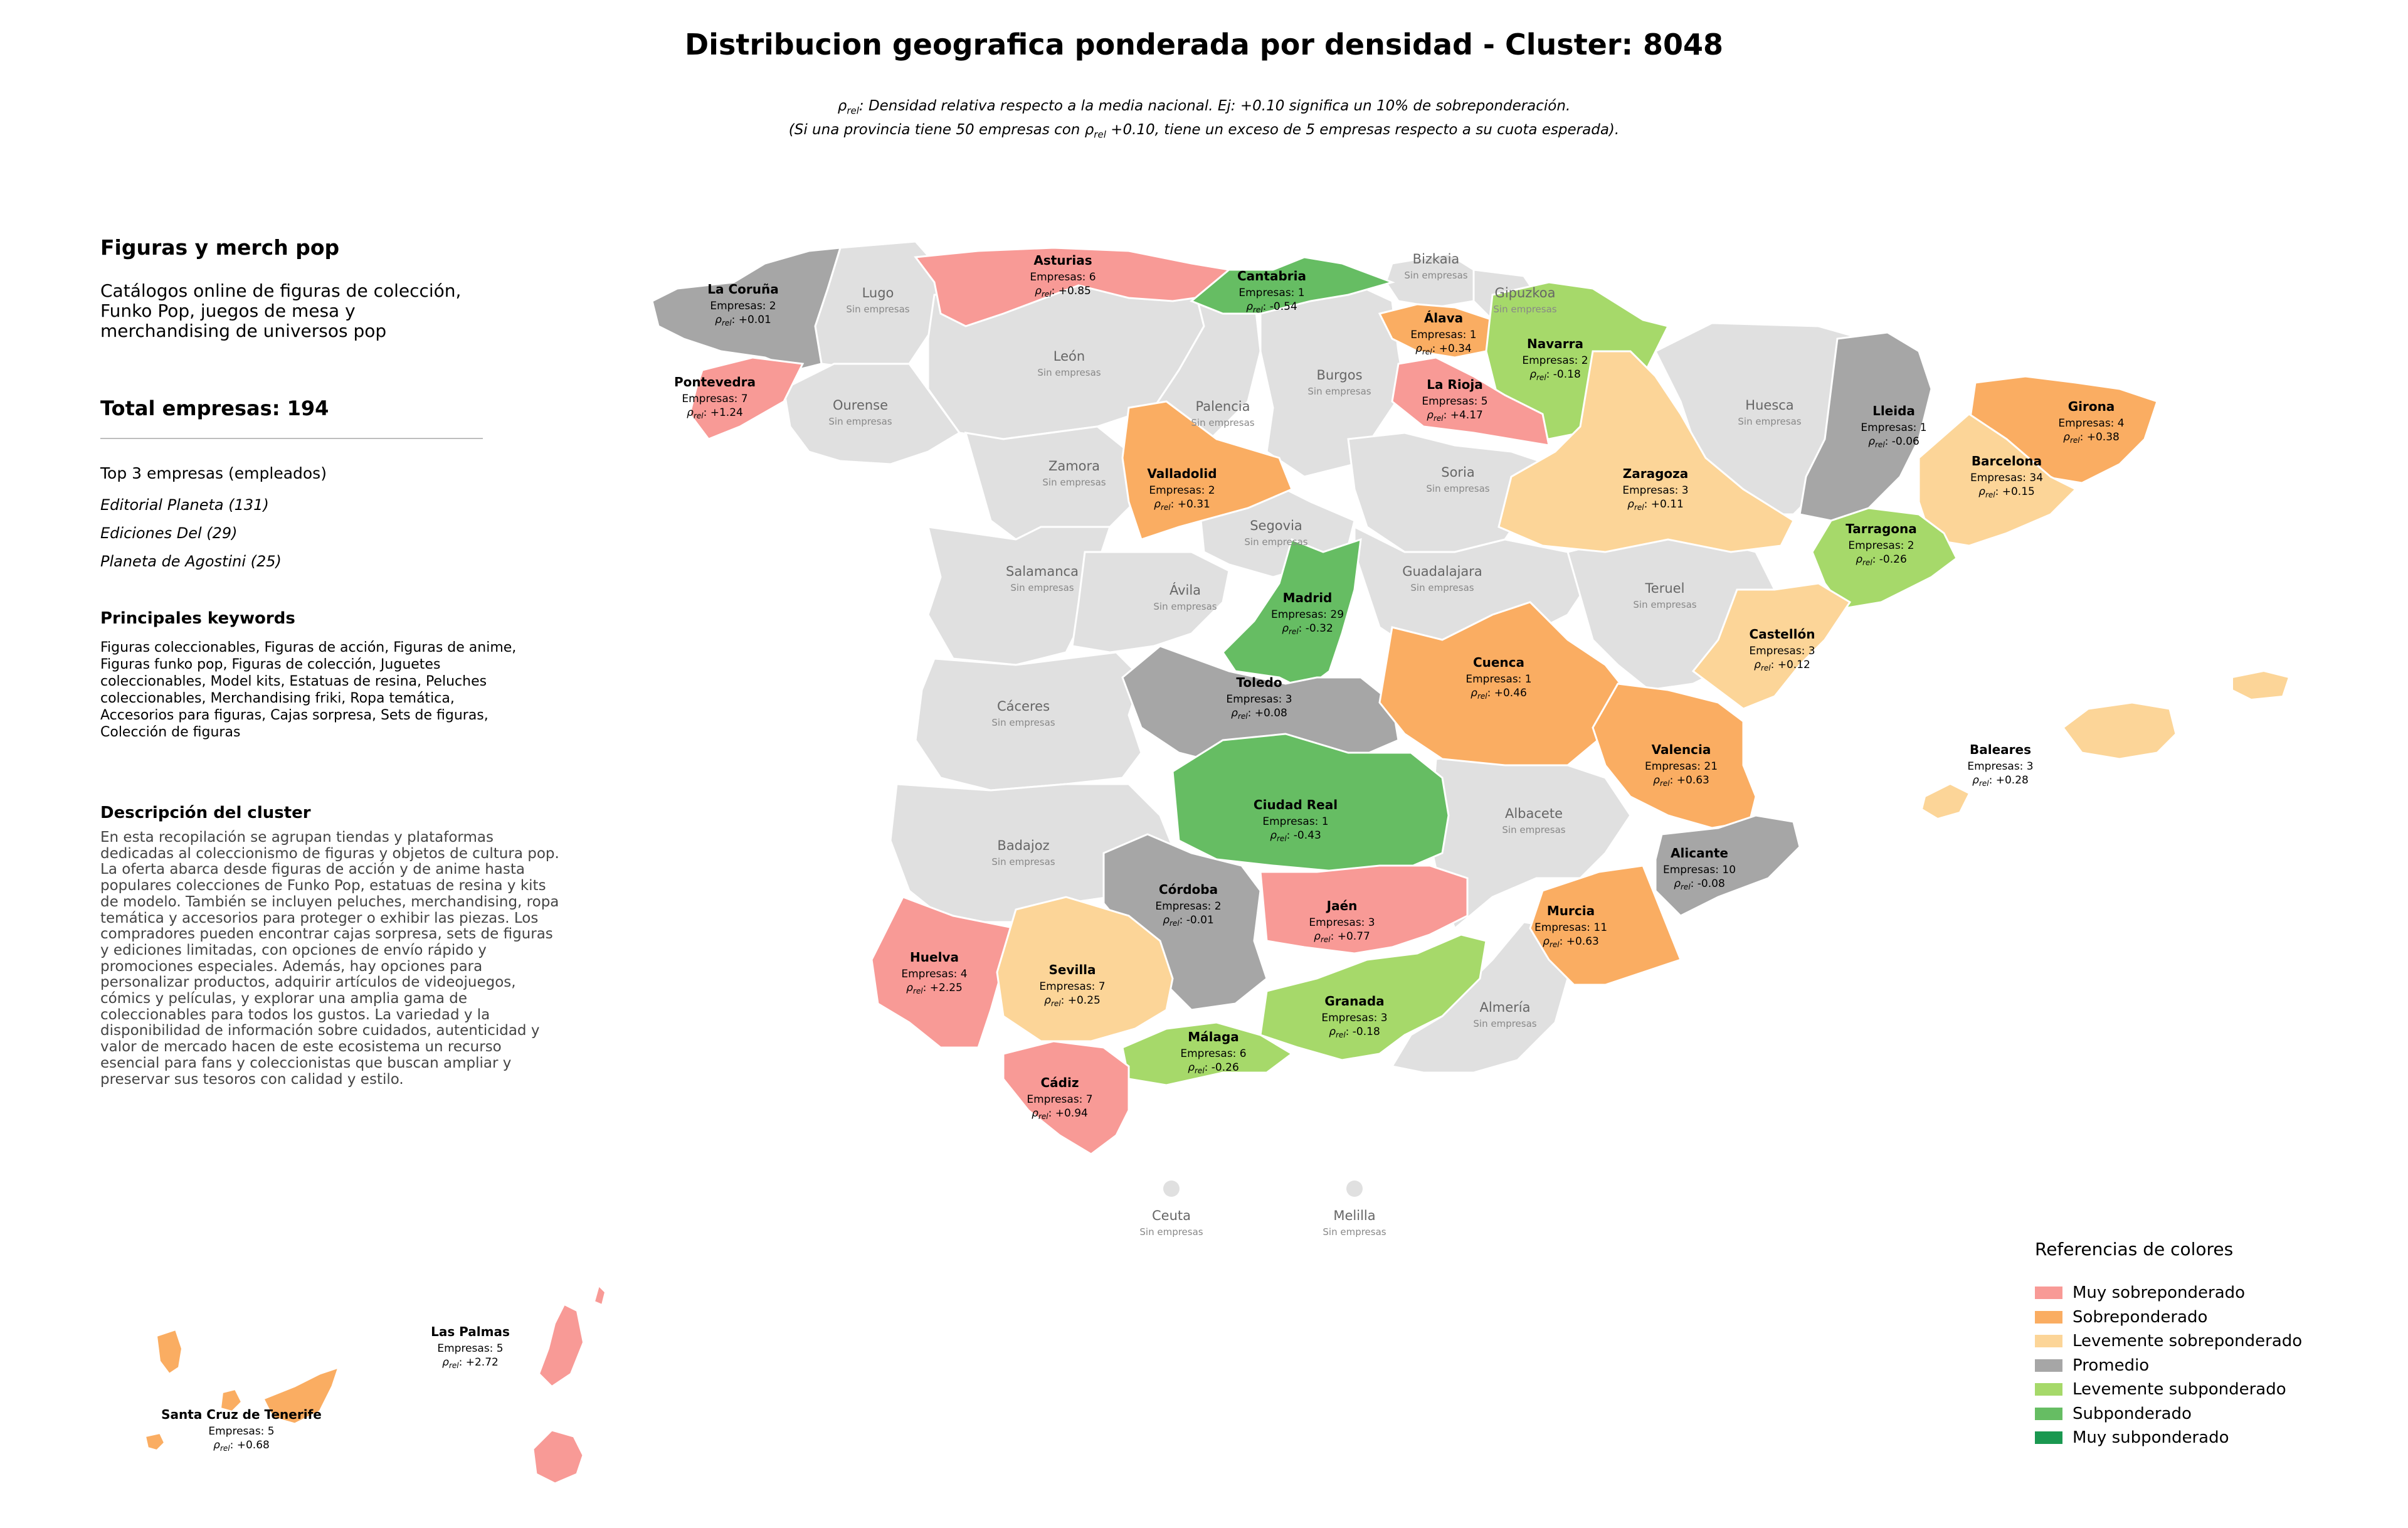 Image resolution: width=2408 pixels, height=1528 pixels. Describe the element at coordinates (1443, 349) in the screenshot. I see `province-rho-label: ρrel: +0.34` at that location.